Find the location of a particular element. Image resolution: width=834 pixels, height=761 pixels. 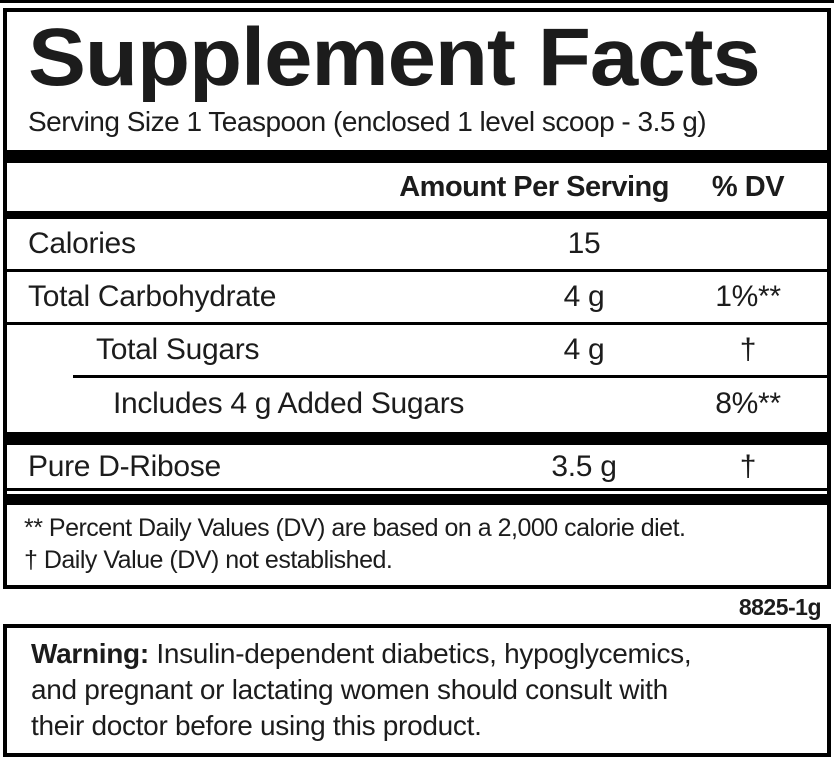

warning-line-3: their doctor before using this product. is located at coordinates (256, 726).